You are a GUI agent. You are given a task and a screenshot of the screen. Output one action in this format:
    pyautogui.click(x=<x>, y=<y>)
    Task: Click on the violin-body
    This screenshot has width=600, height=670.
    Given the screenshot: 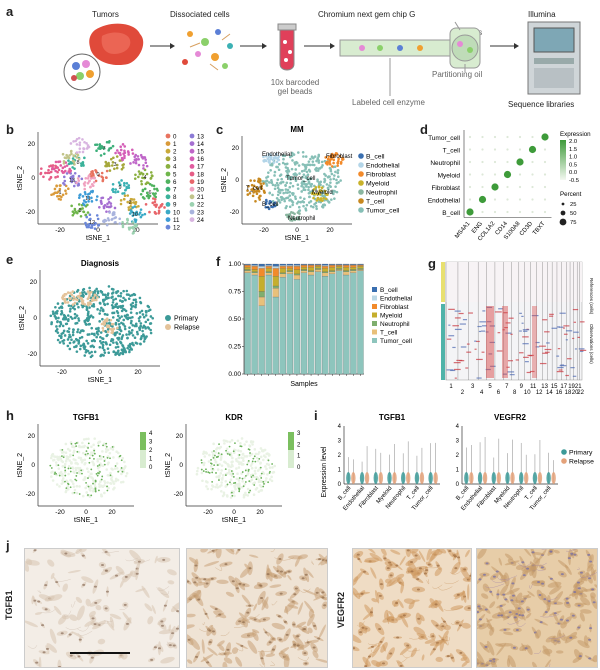 What is the action you would take?
    pyautogui.click(x=548, y=478)
    